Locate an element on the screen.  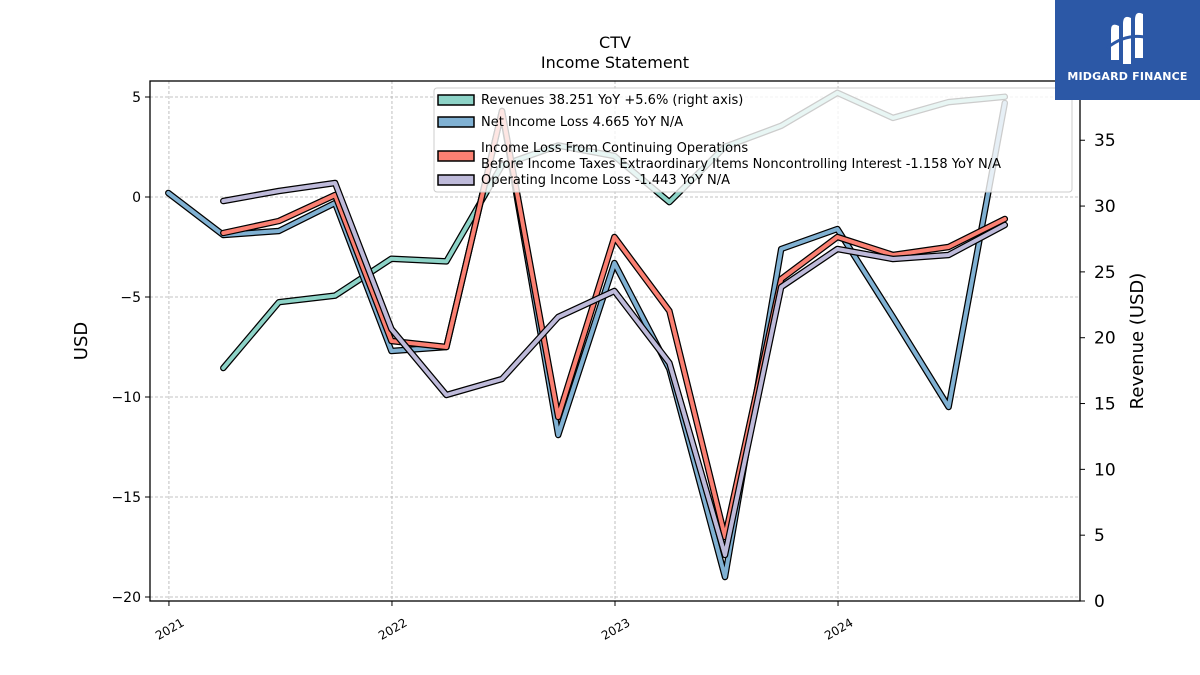
brand-mark-icon is located at coordinates (1128, 38).